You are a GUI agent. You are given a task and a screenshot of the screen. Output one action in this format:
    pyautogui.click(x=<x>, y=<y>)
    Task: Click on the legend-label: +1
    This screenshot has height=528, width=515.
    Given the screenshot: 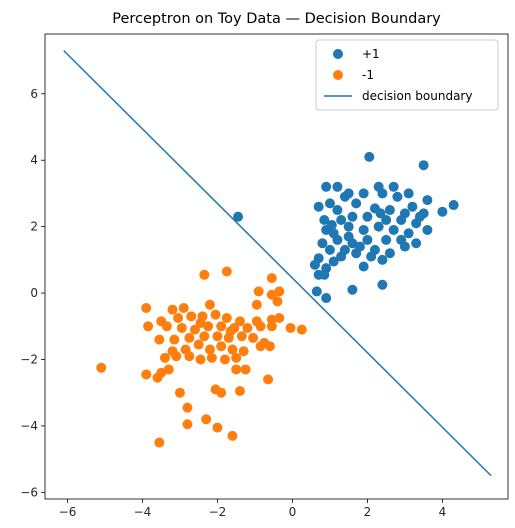 What is the action you would take?
    pyautogui.click(x=371, y=54)
    